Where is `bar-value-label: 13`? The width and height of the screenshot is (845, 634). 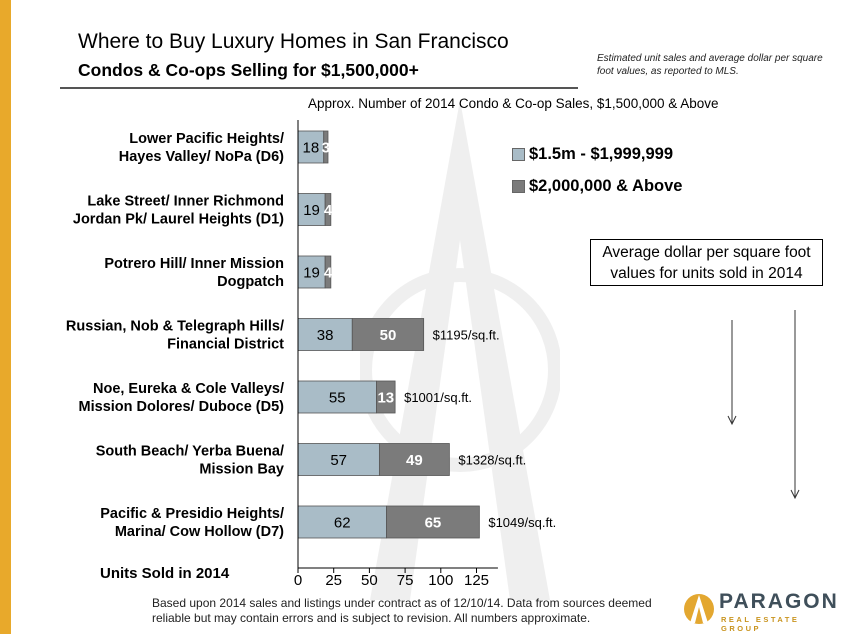 bar-value-label: 13 is located at coordinates (385, 398).